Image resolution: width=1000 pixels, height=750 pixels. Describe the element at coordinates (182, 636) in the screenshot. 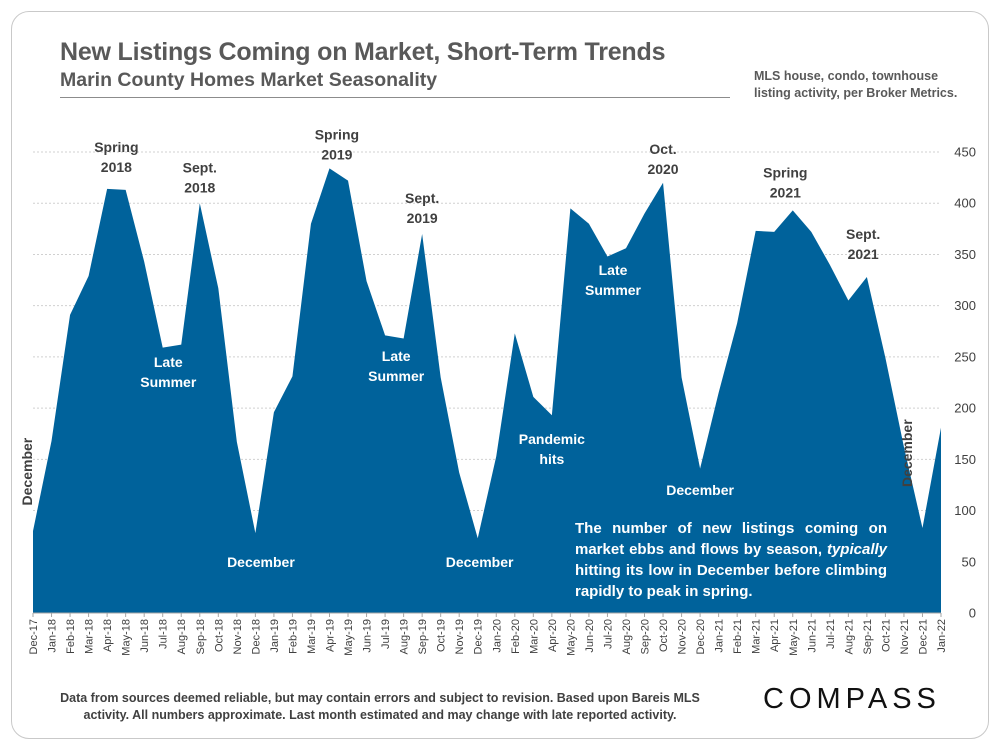

I see `x-tick-label: Aug-18` at that location.